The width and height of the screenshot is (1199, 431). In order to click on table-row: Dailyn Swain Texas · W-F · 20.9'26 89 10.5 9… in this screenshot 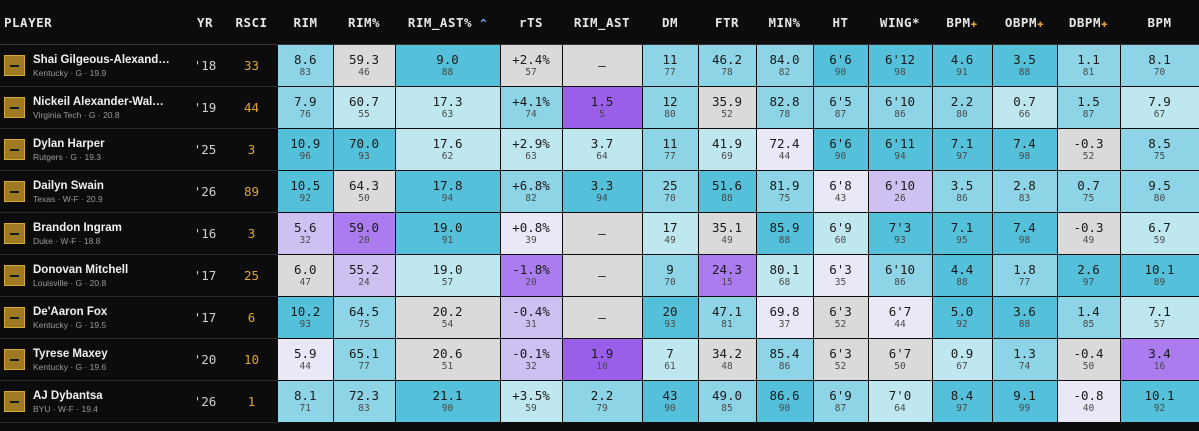, I will do `click(599, 191)`.